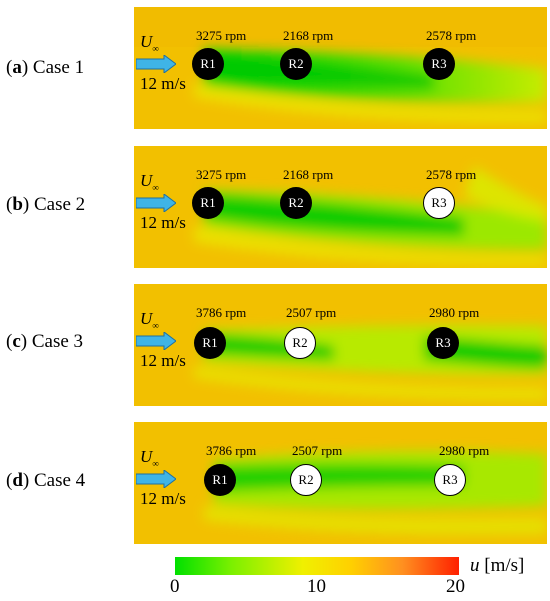 The image size is (550, 601). I want to click on velocity-colorbar, so click(317, 566).